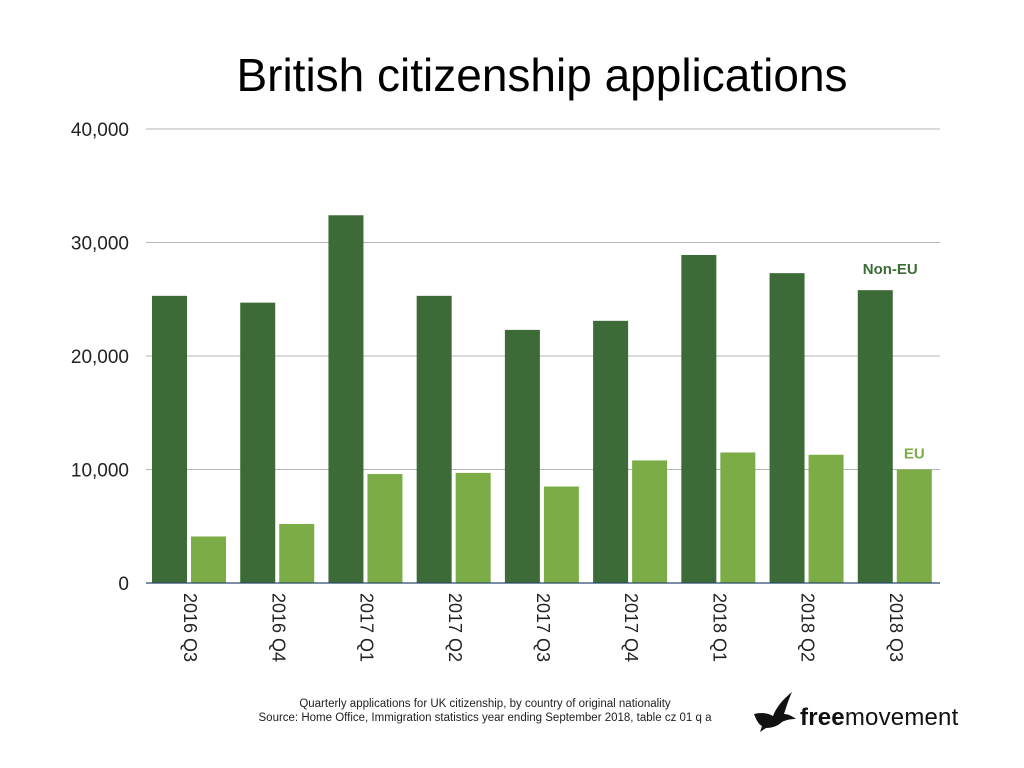 This screenshot has width=1024, height=768. What do you see at coordinates (455, 627) in the screenshot?
I see `x-tick-label: 2017 Q2` at bounding box center [455, 627].